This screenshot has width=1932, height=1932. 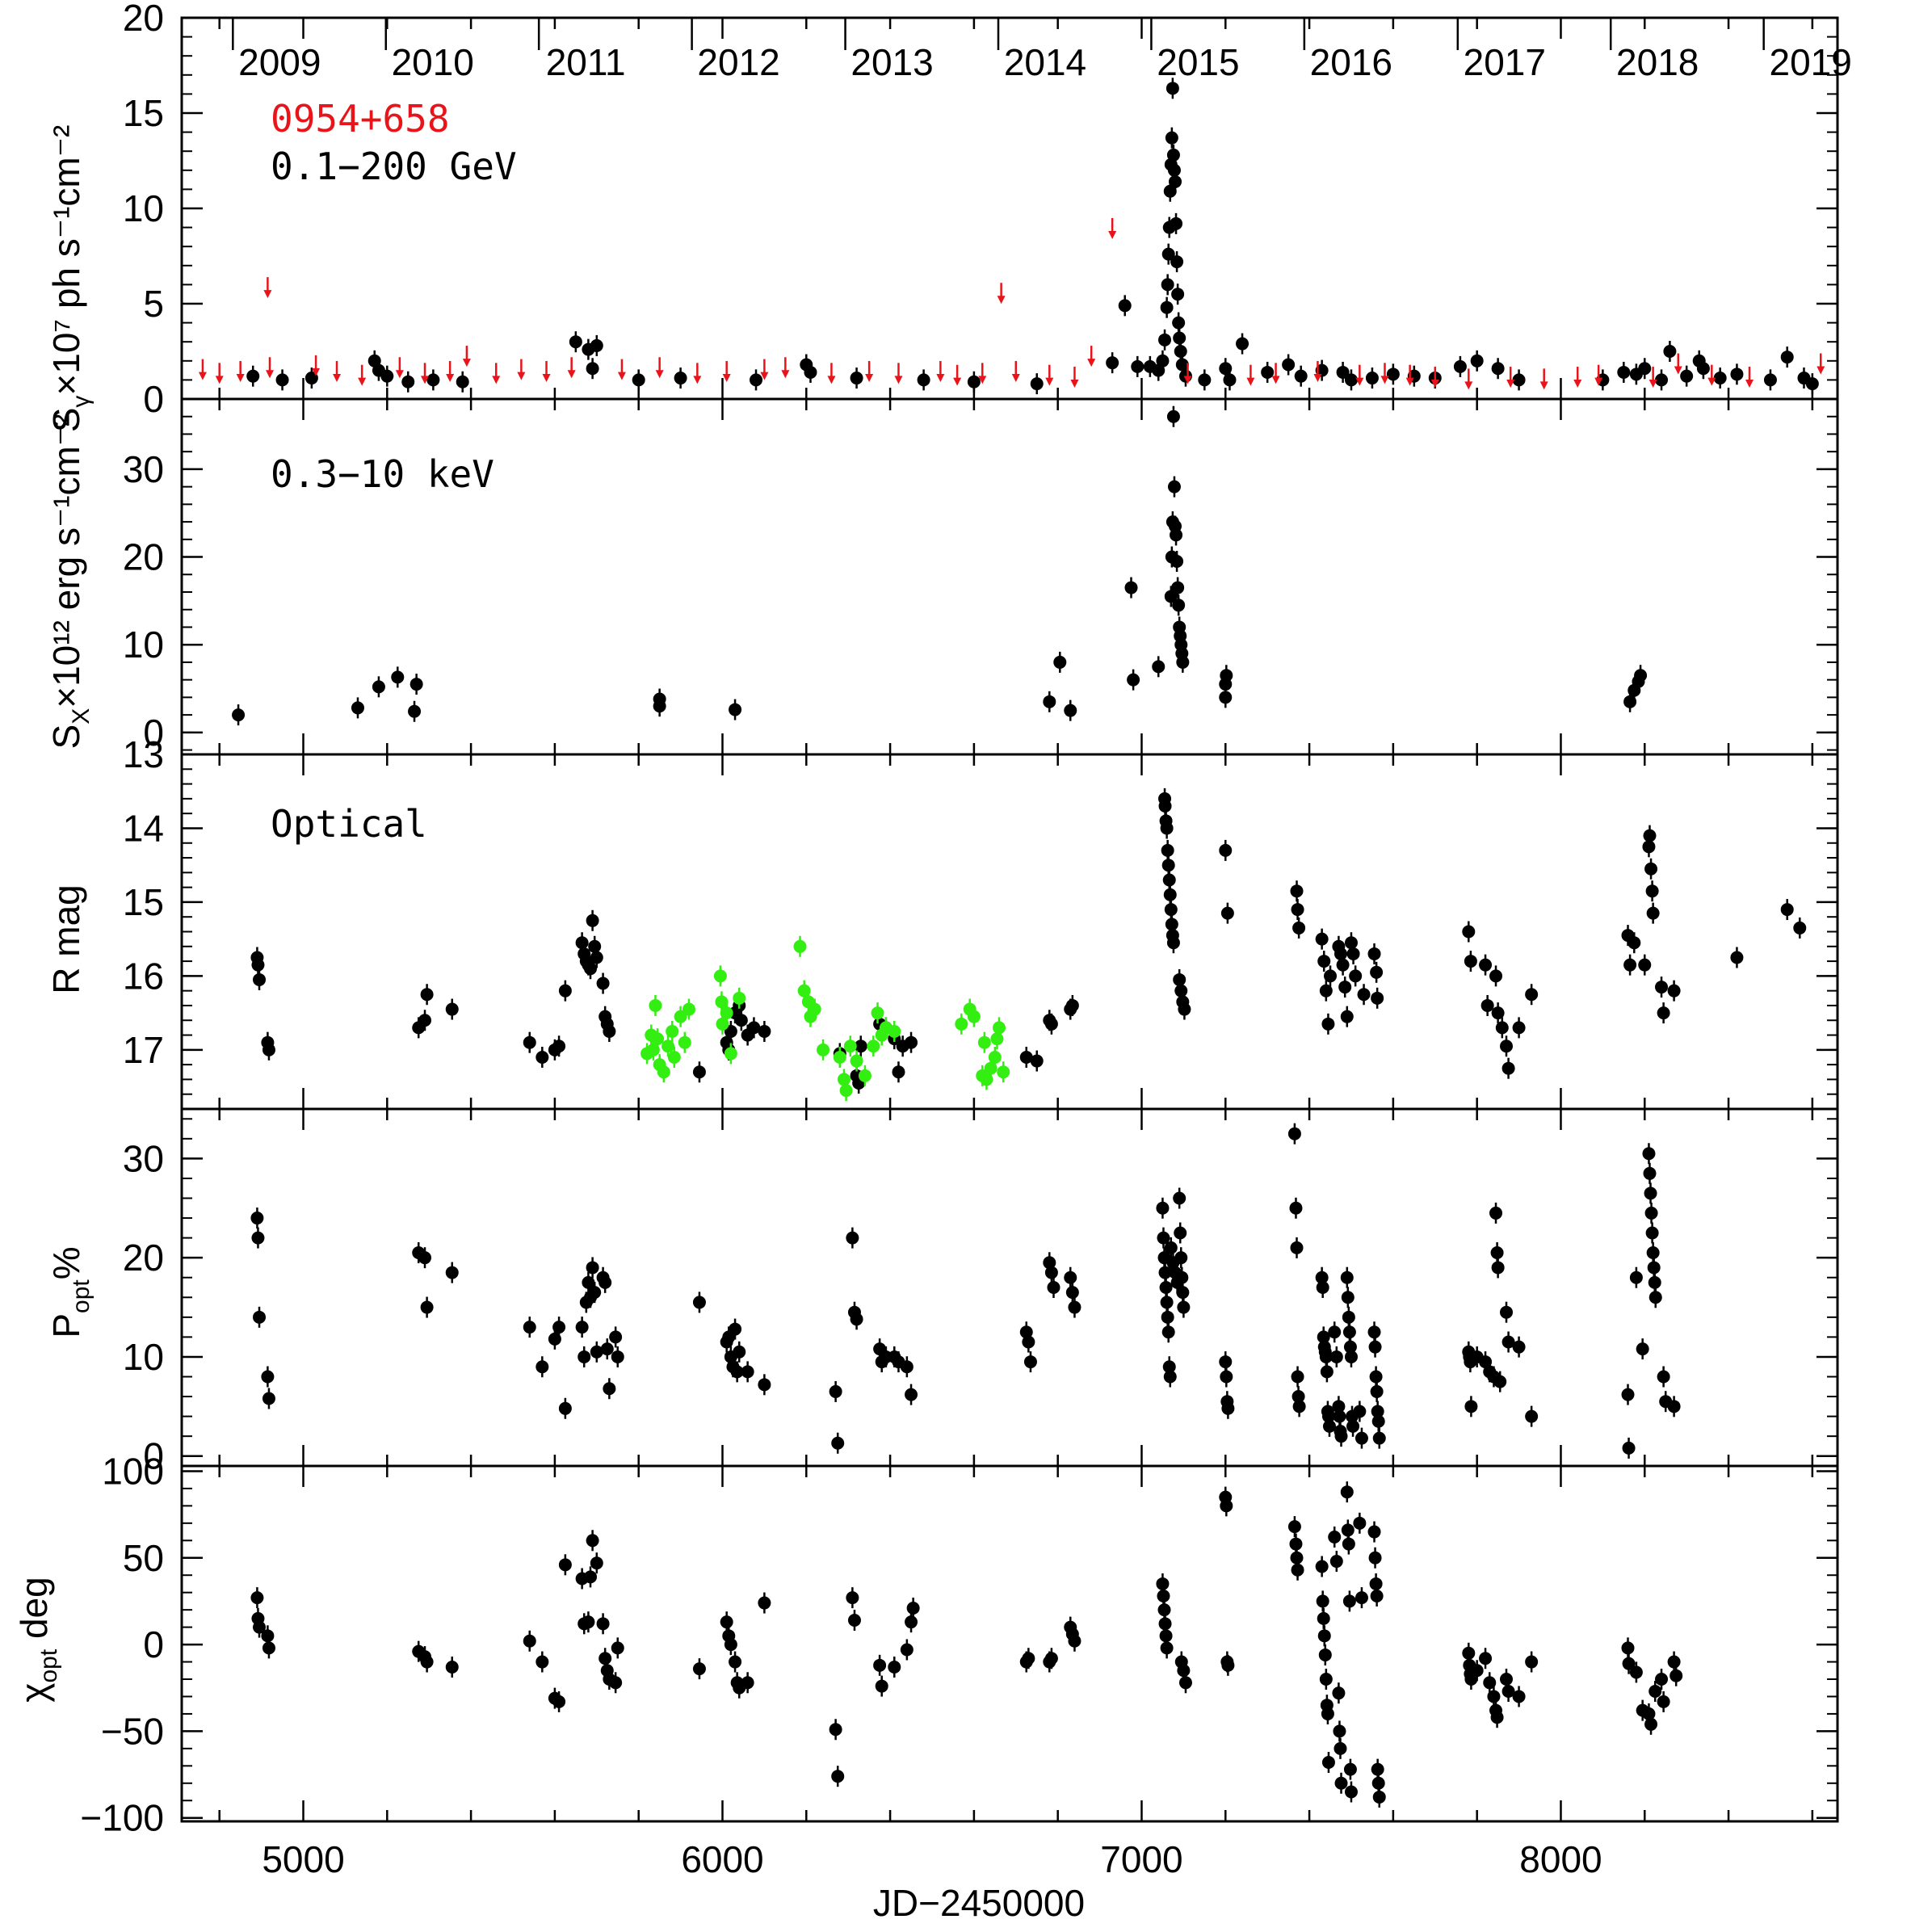 What do you see at coordinates (279, 62) in the screenshot?
I see `year-label: 2009` at bounding box center [279, 62].